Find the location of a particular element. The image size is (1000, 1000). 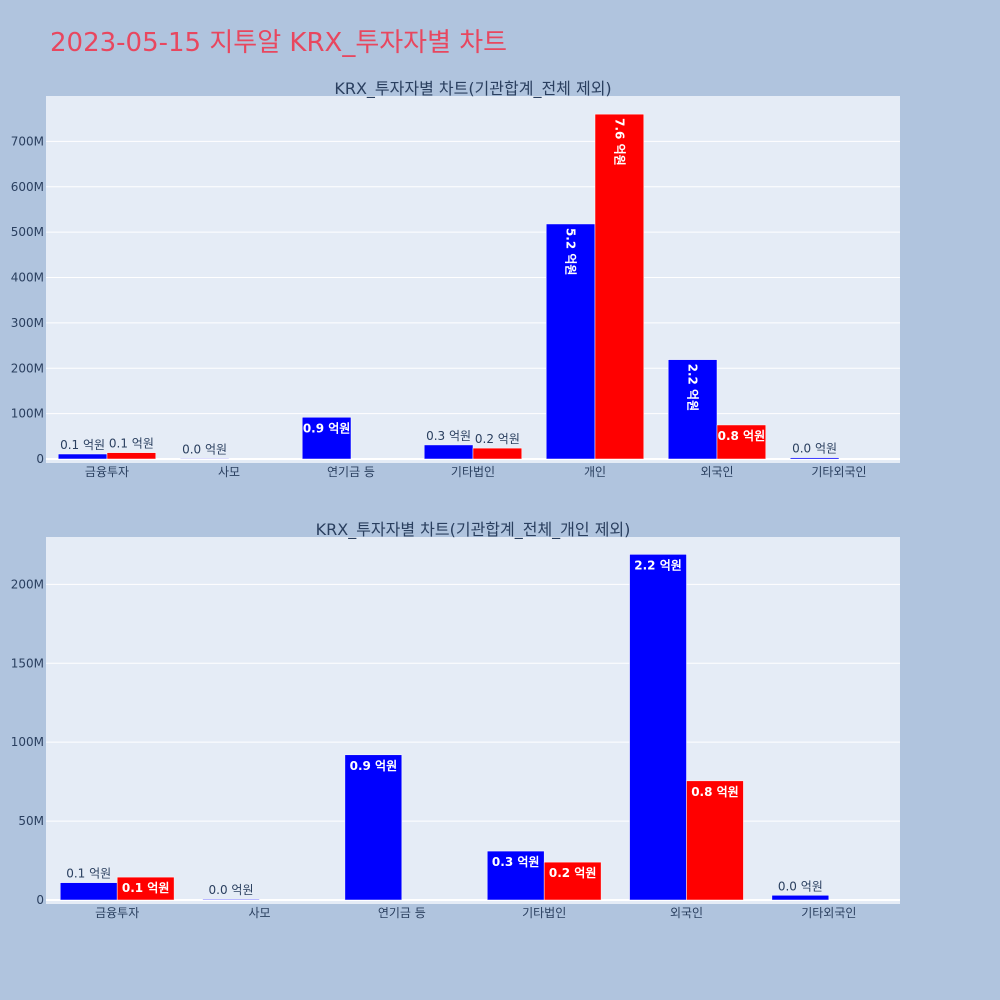

y-tick-label: 150M is located at coordinates (27, 663).